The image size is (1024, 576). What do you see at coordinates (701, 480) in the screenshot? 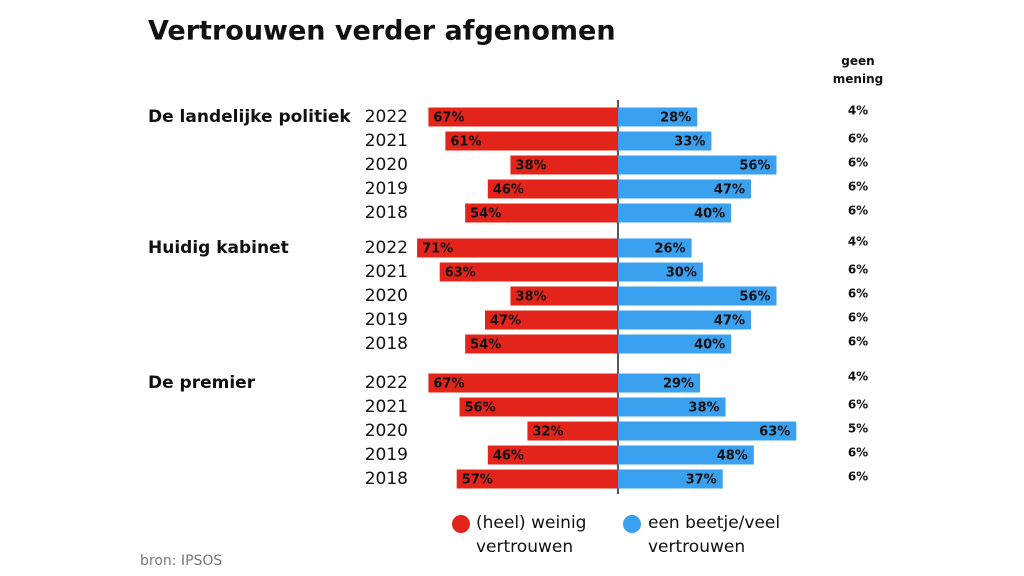
I see `value-label: 37%` at bounding box center [701, 480].